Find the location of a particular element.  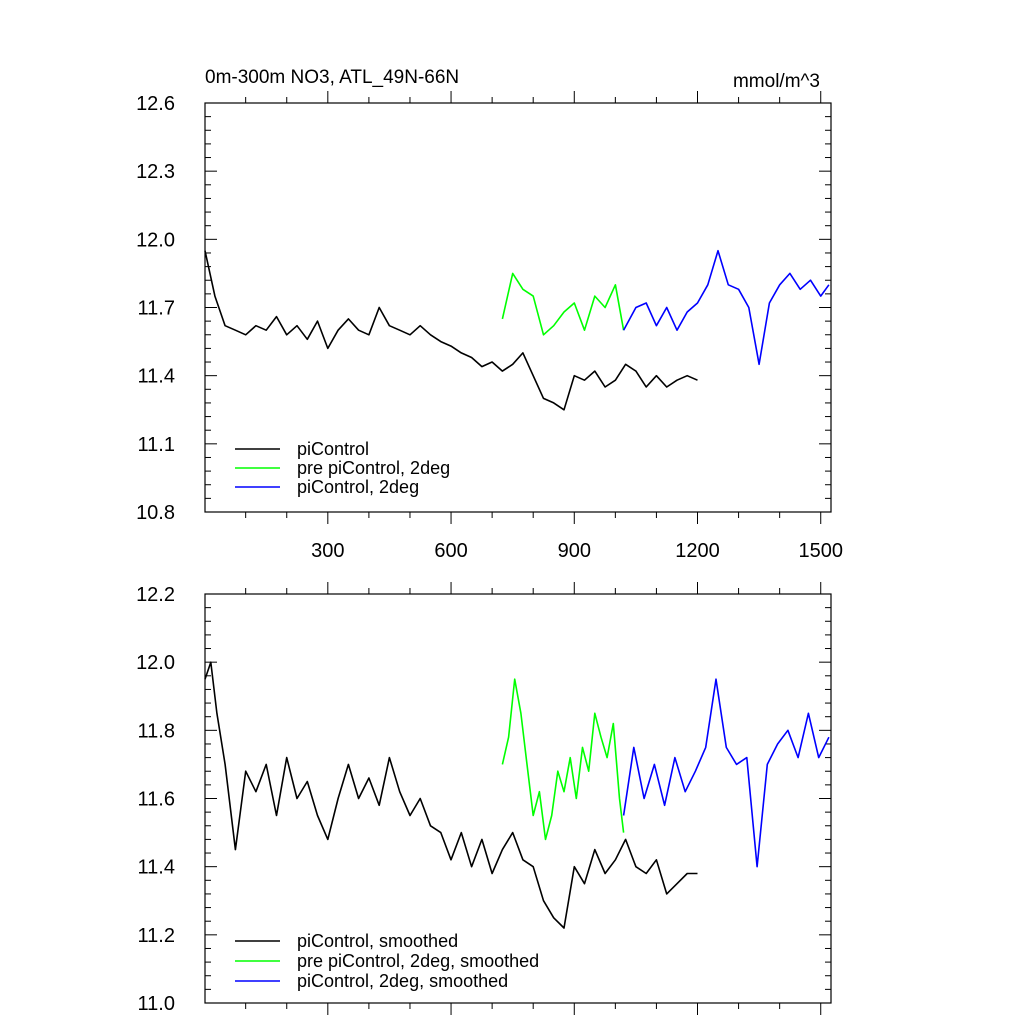

y-tick-label: 11.0 is located at coordinates (156, 1004).